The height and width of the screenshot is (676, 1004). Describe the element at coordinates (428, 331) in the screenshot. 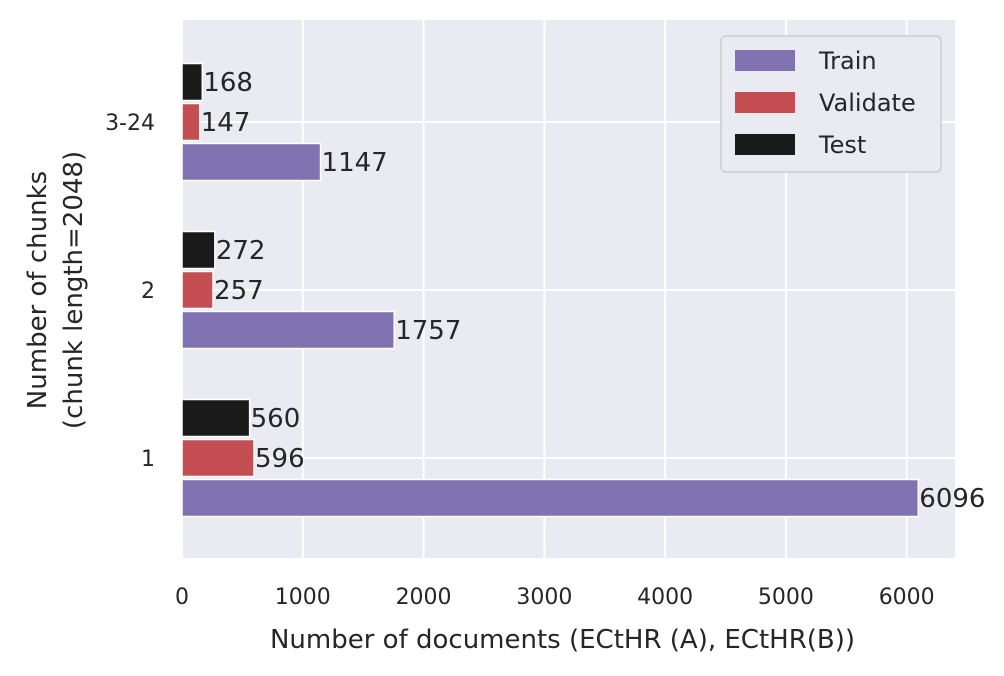

I see `data-label-train-2: 1757` at that location.